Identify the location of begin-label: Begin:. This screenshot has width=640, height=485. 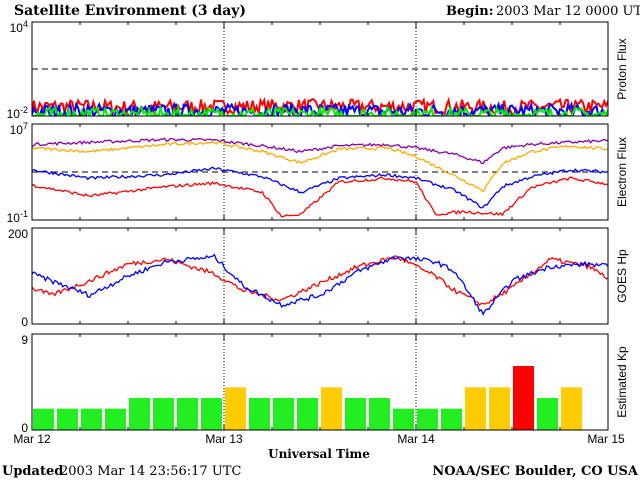
(470, 11).